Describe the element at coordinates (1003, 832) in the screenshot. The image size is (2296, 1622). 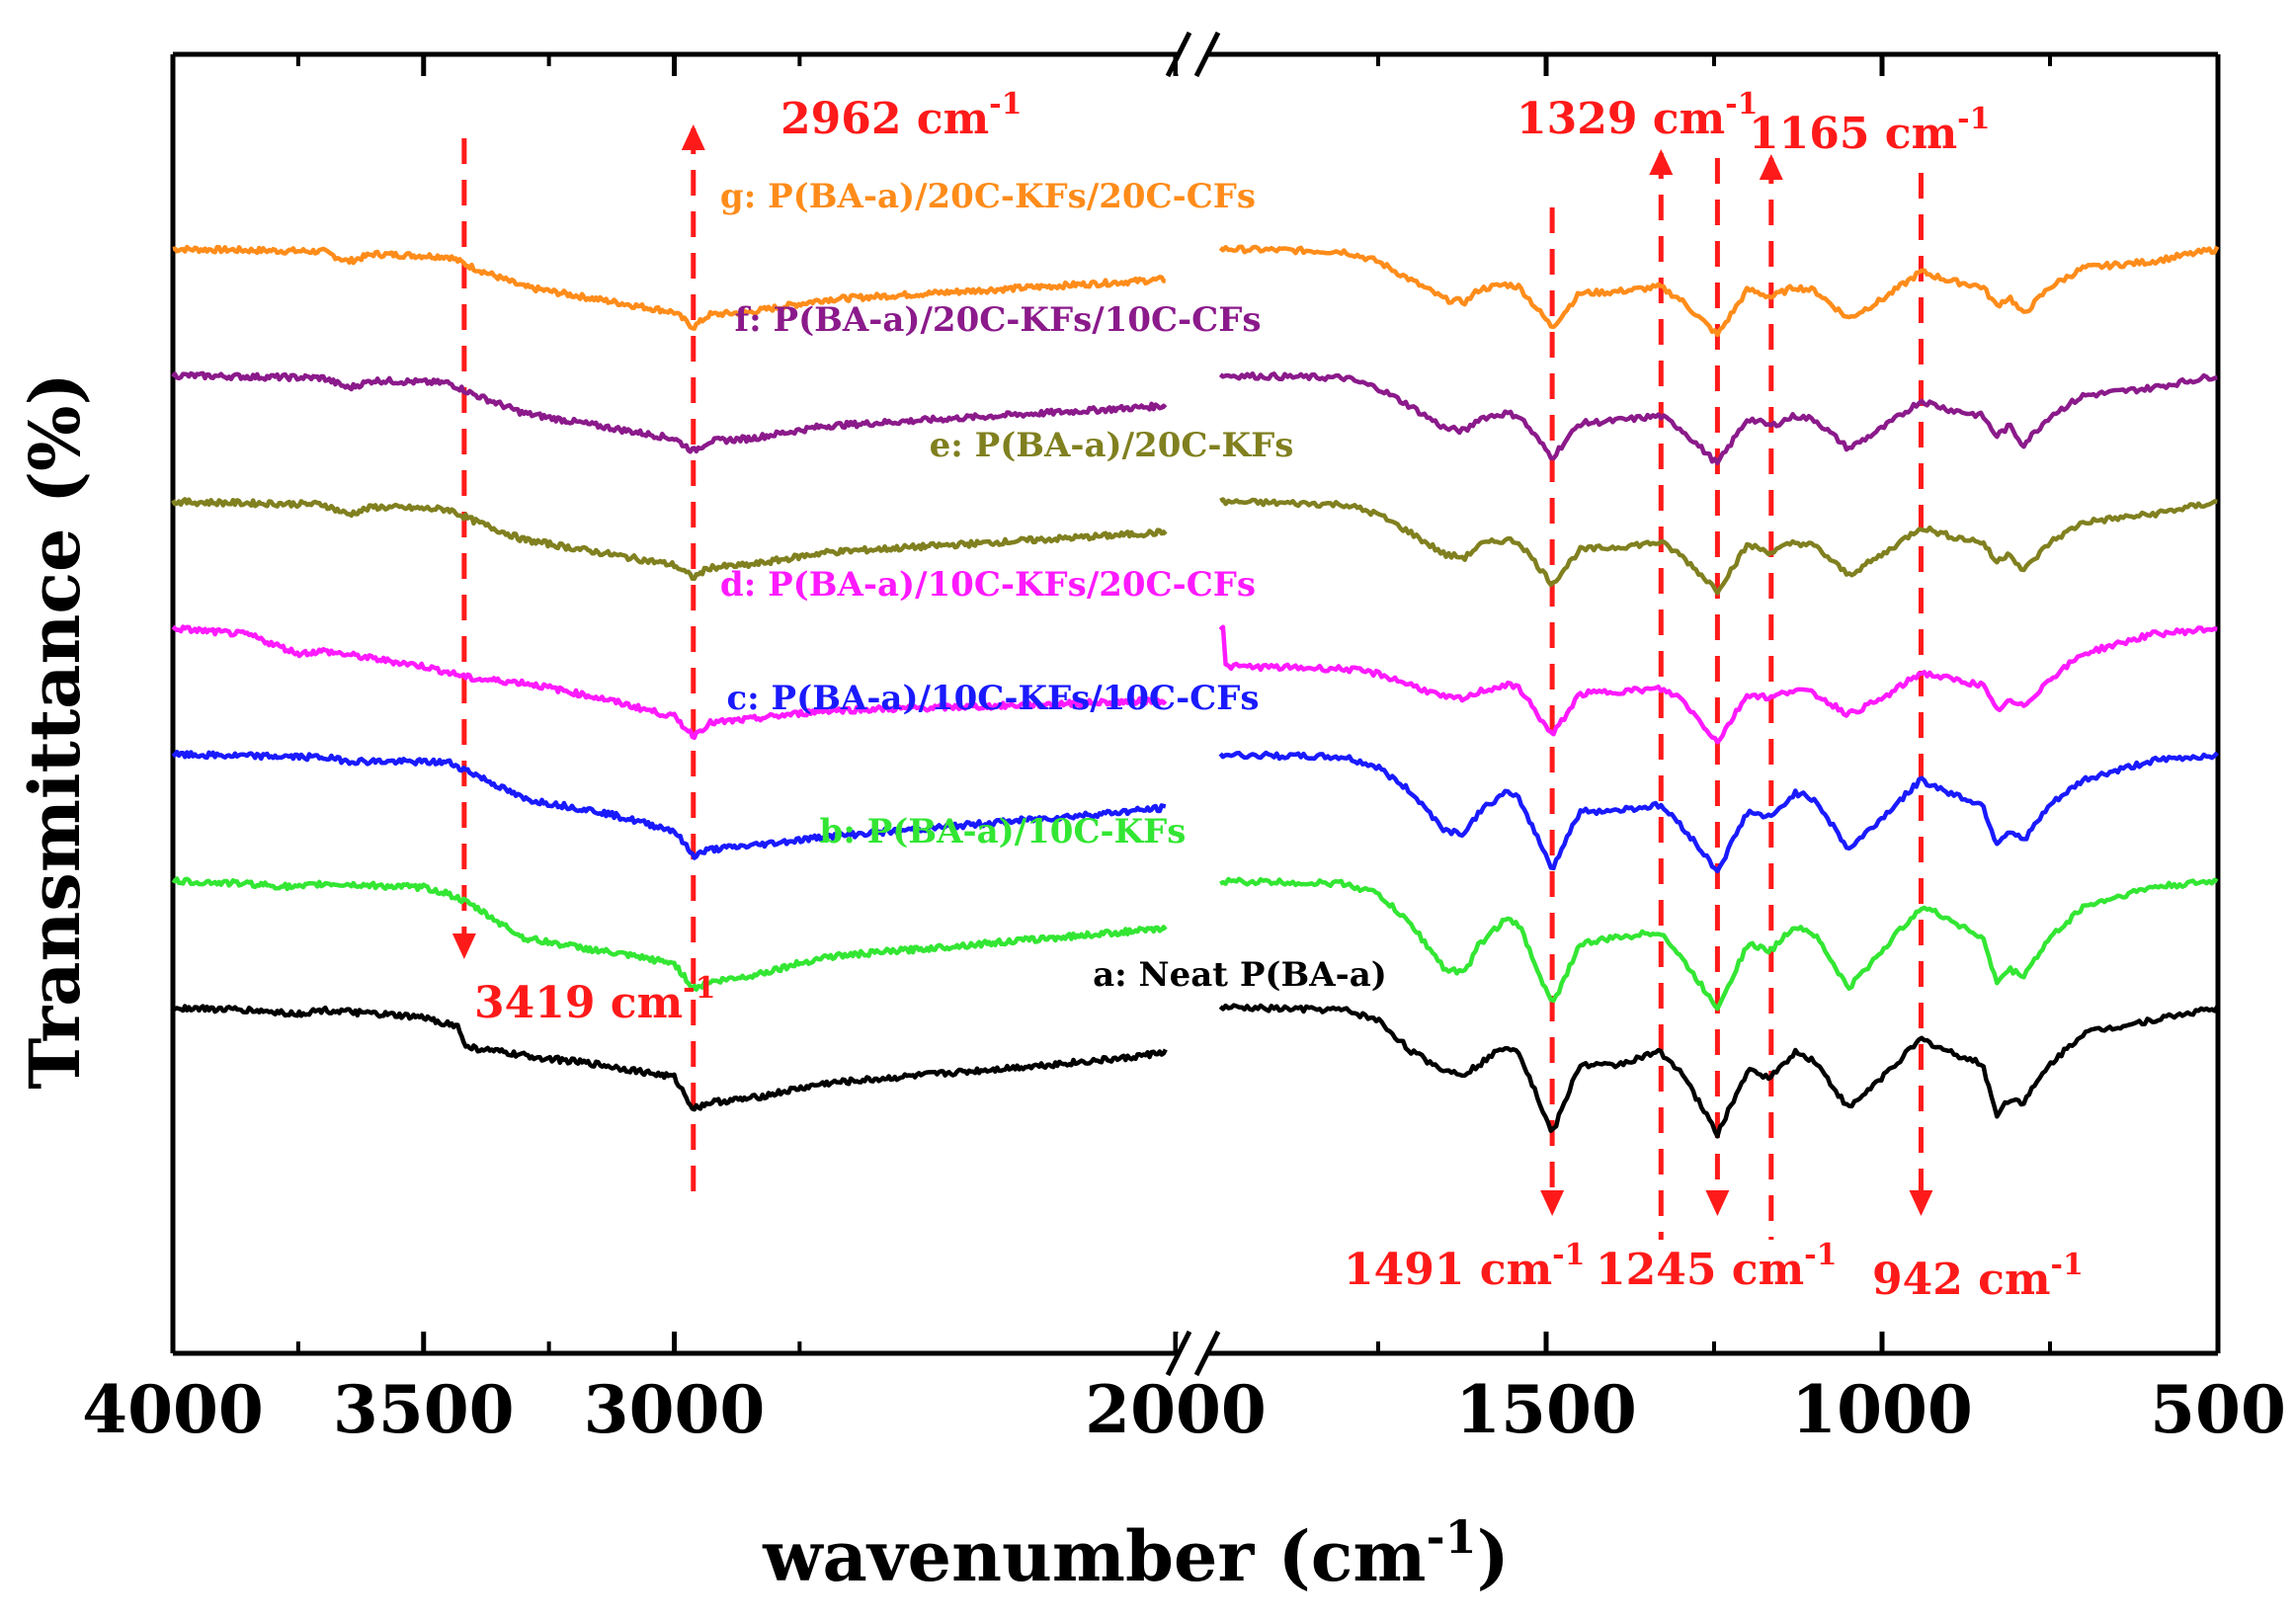
I see `series-label-b: b: P(BA-a)/10C-KFs` at that location.